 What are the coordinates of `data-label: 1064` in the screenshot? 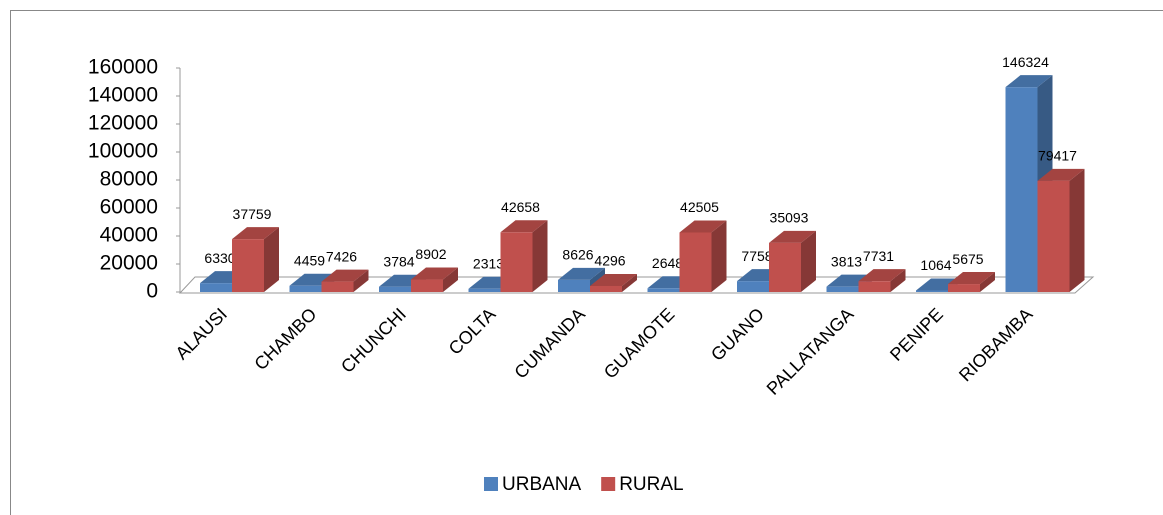 It's located at (935, 265).